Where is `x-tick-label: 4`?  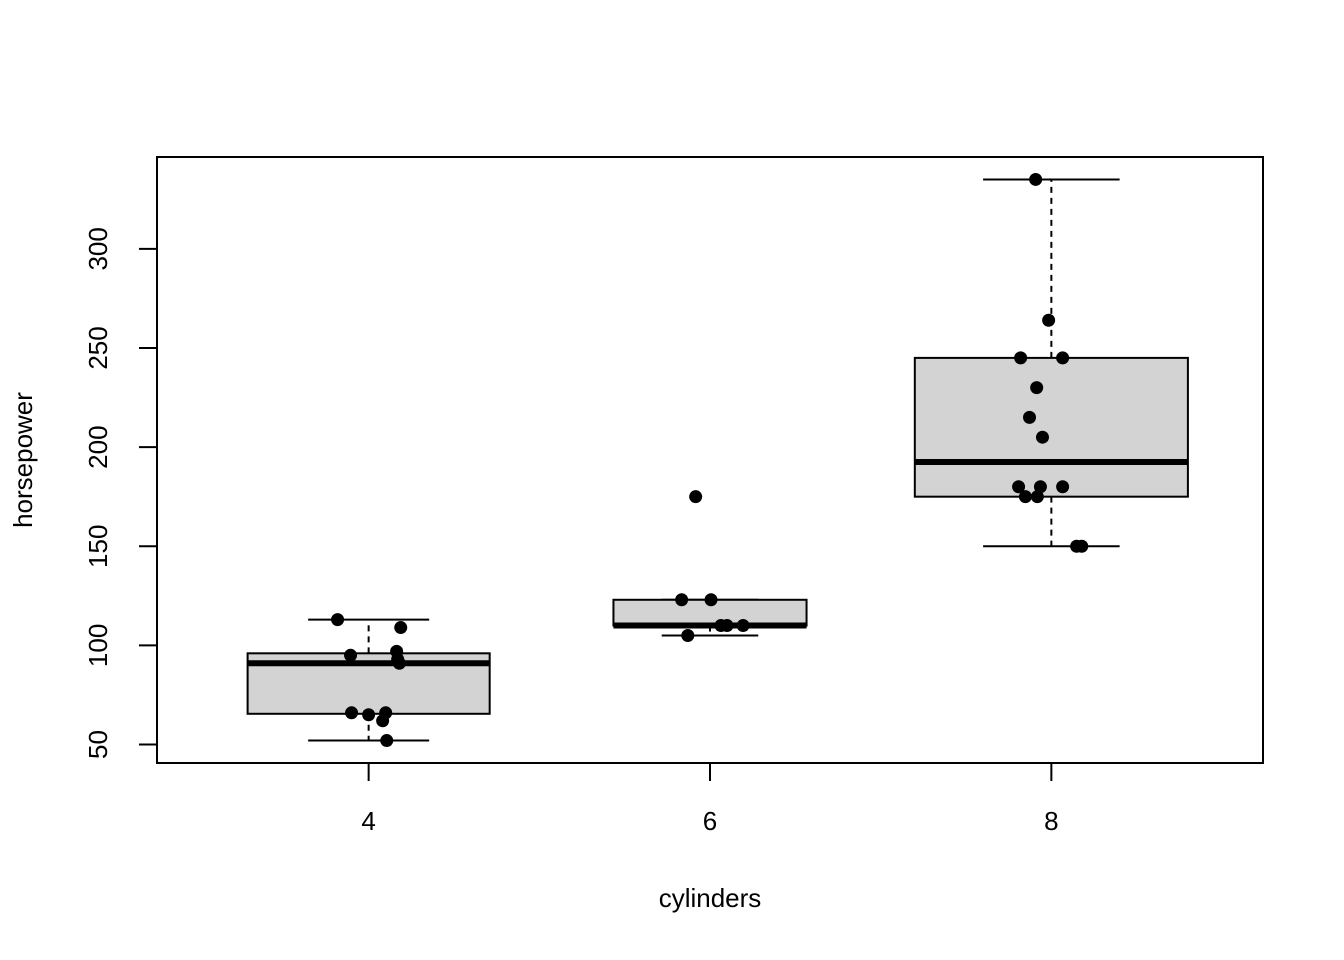 x-tick-label: 4 is located at coordinates (368, 821).